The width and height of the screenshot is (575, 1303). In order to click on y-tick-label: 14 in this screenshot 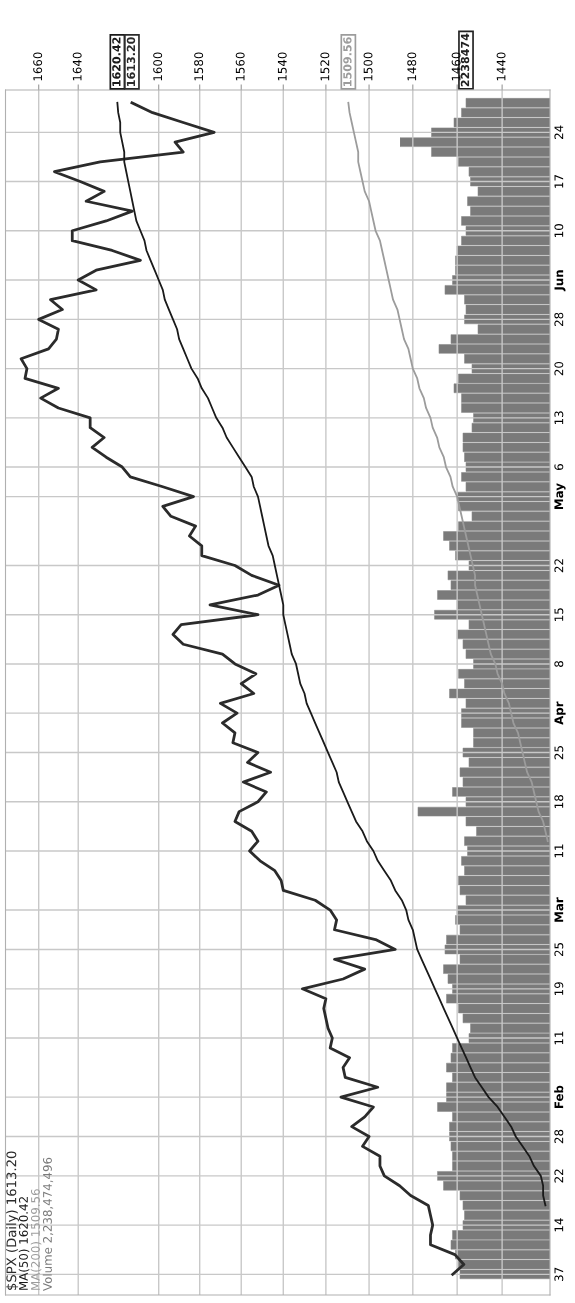, I will do `click(559, 1225)`.